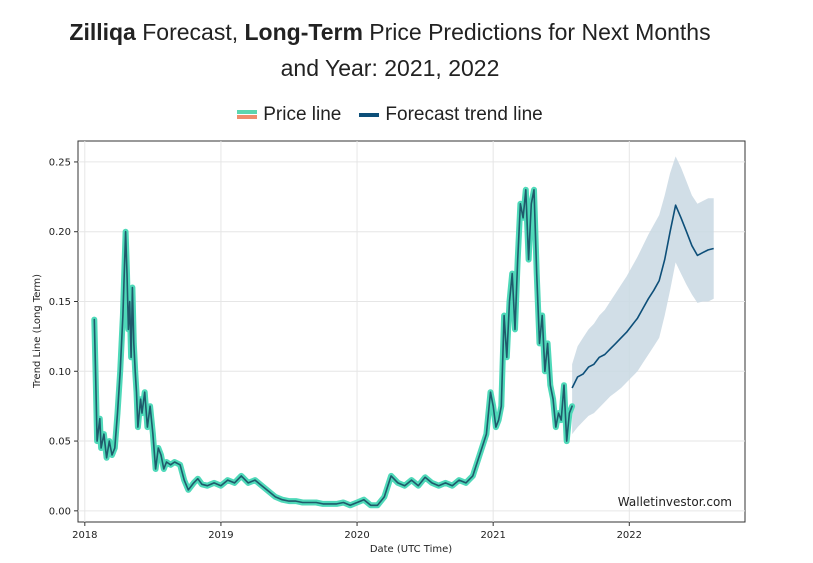  I want to click on x-tick-label: 2021, so click(492, 535).